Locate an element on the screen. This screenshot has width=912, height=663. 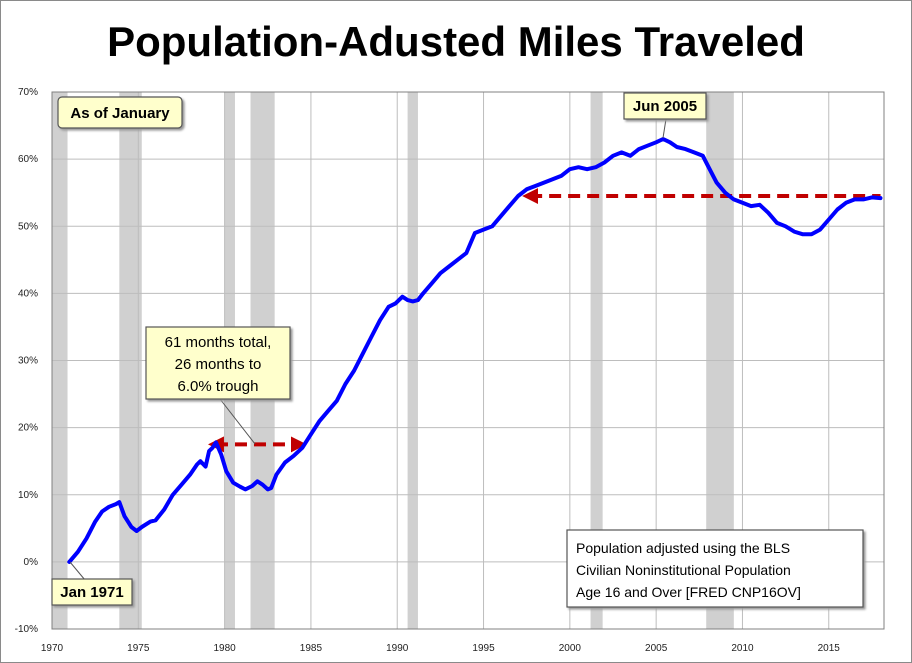
x-tick-label: 2015 is located at coordinates (829, 648).